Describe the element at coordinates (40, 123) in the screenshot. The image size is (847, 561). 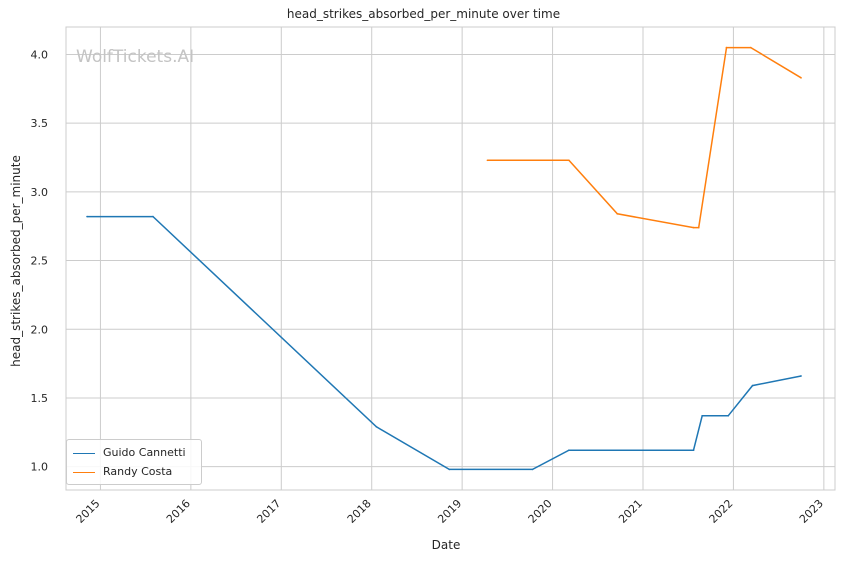
I see `y-tick-label: 3.5` at that location.